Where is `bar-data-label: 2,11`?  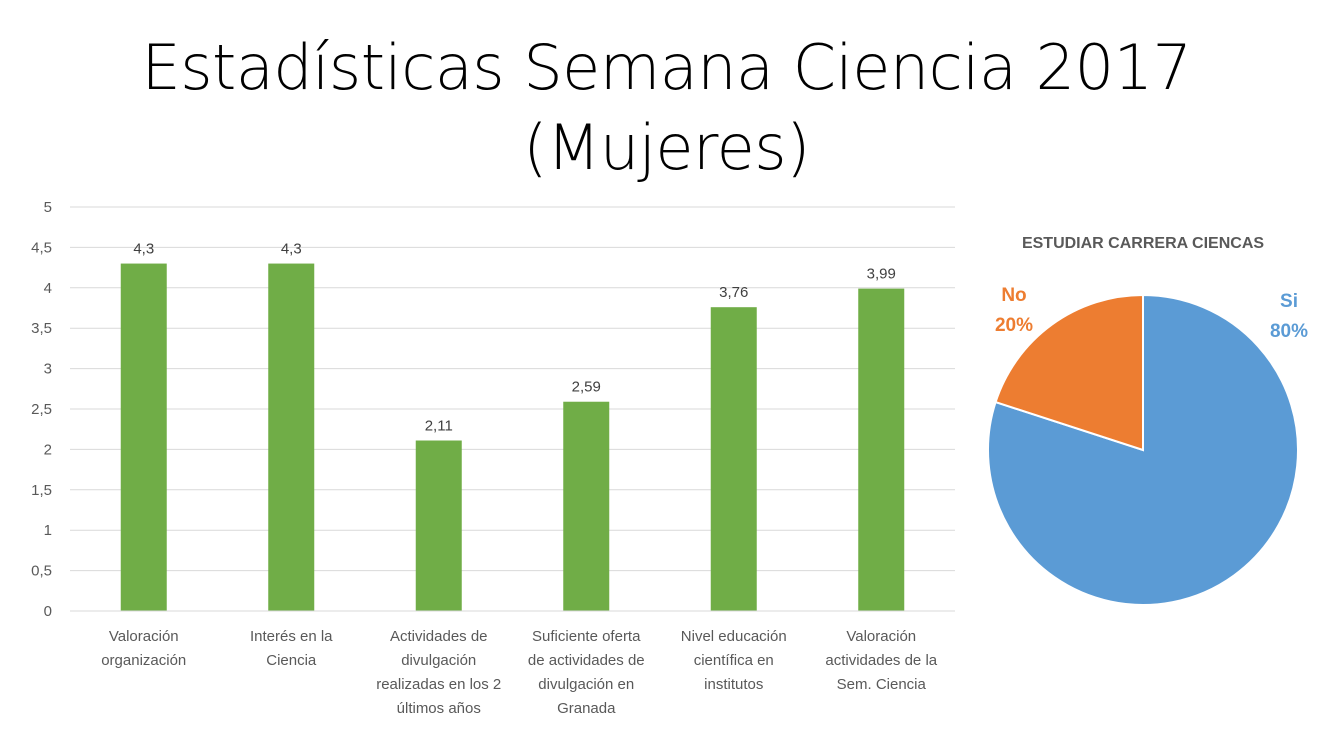 bar-data-label: 2,11 is located at coordinates (439, 426).